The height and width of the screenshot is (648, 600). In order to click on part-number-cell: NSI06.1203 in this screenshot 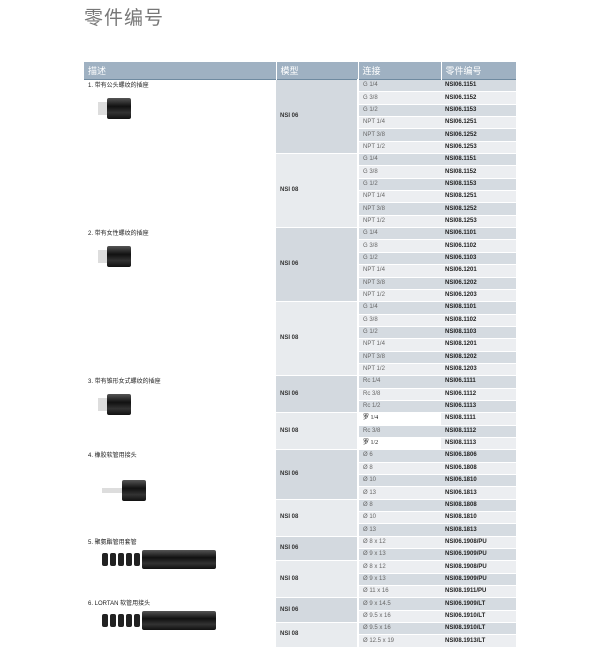, I will do `click(478, 296)`.